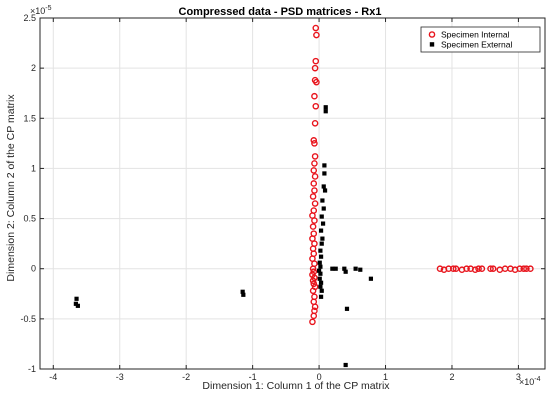 This screenshot has height=406, width=550. Describe the element at coordinates (120, 377) in the screenshot. I see `x-tick-label: -3` at that location.